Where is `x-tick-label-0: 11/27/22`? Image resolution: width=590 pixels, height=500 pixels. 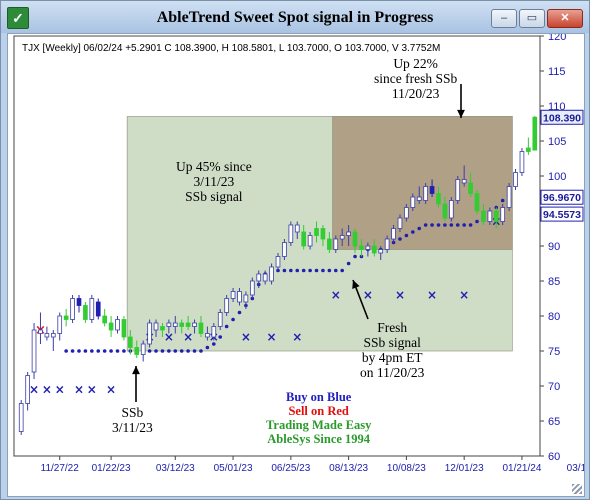
x-tick-label-0: 11/27/22 is located at coordinates (60, 468).